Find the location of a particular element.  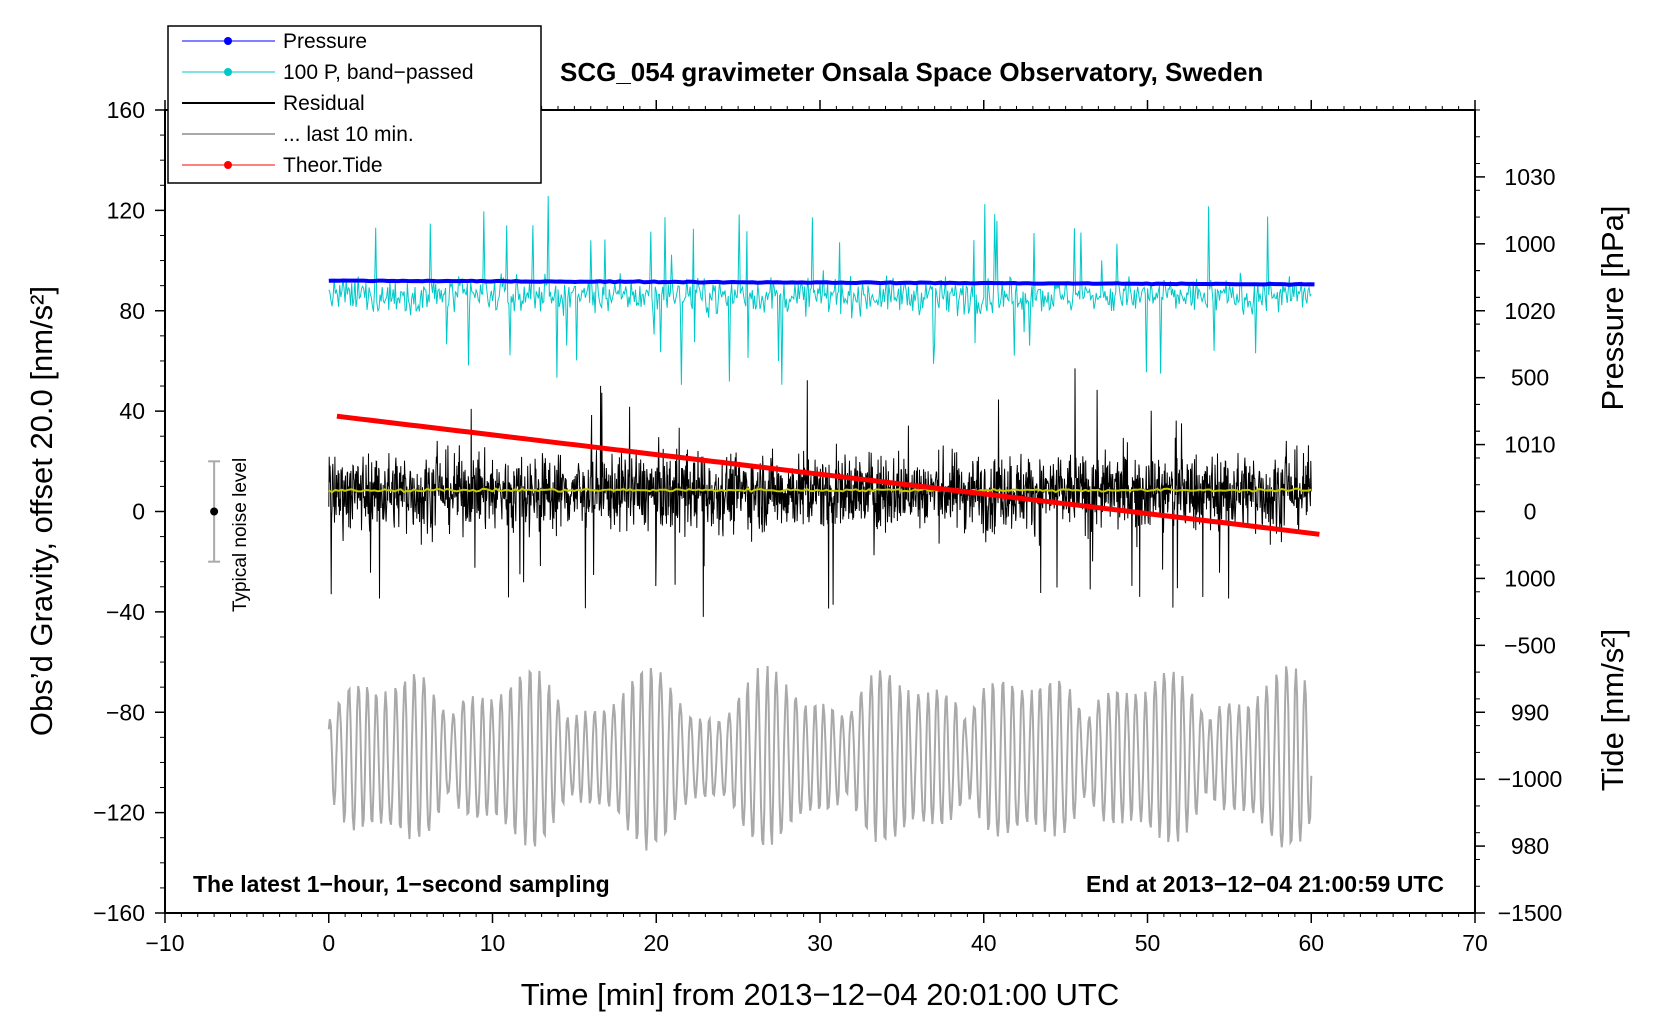

noise-bar-center-dot is located at coordinates (214, 511).